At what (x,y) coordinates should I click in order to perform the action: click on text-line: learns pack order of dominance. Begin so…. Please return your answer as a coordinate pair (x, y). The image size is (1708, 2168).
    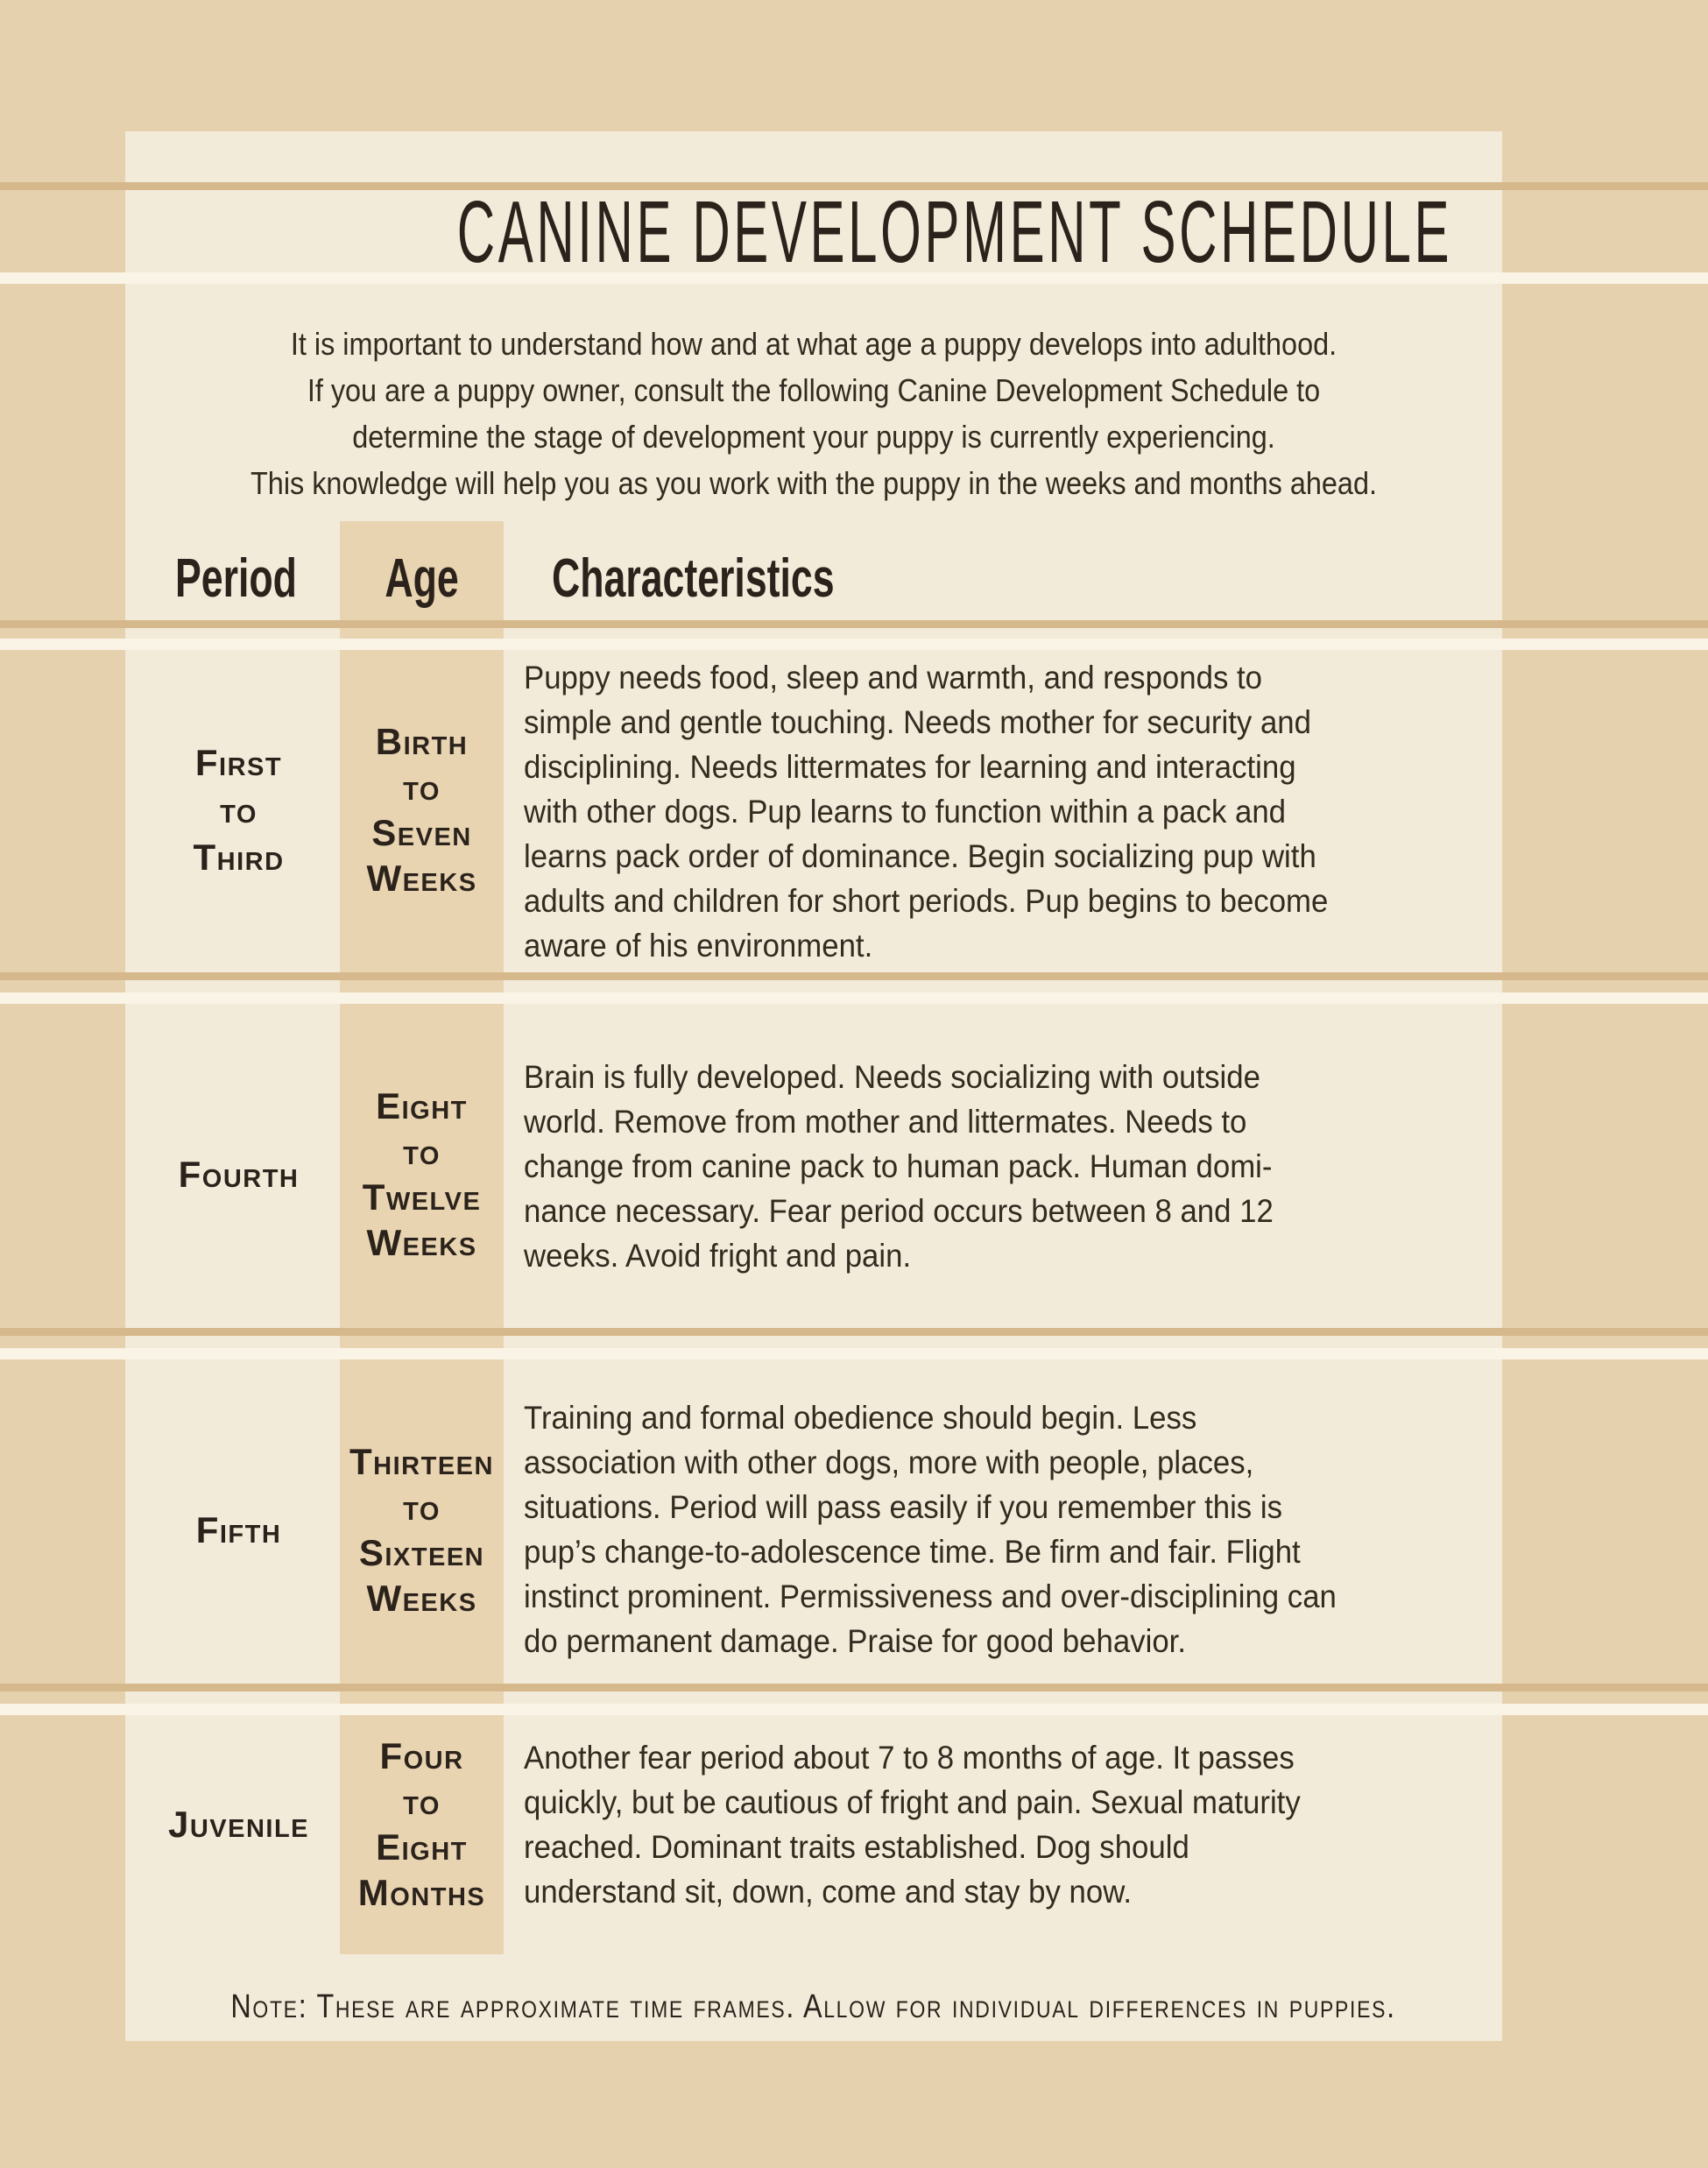
    Looking at the image, I should click on (920, 856).